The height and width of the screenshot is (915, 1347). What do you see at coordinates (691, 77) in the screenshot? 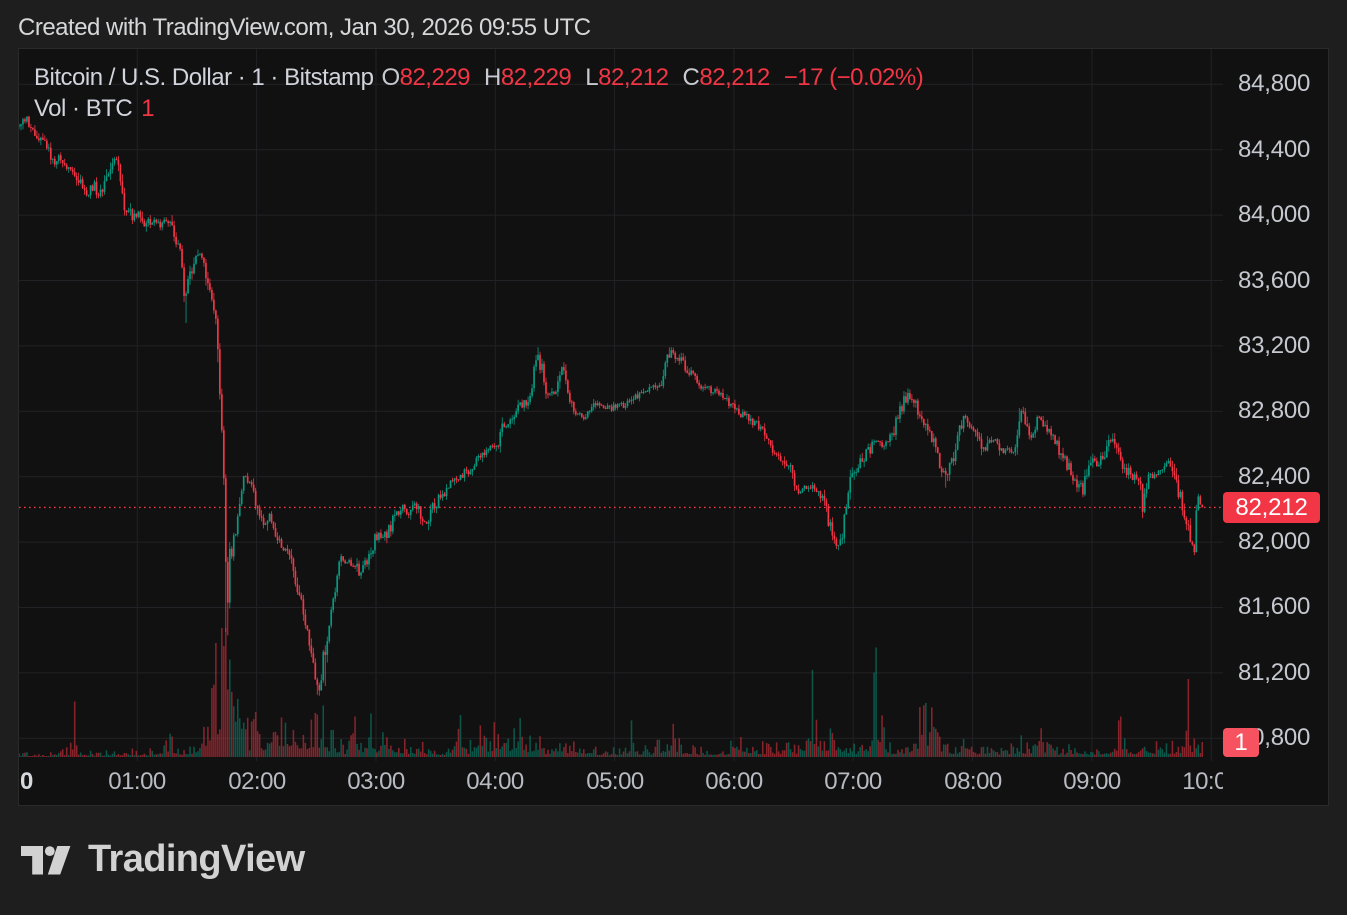
I see `close-letter: C` at bounding box center [691, 77].